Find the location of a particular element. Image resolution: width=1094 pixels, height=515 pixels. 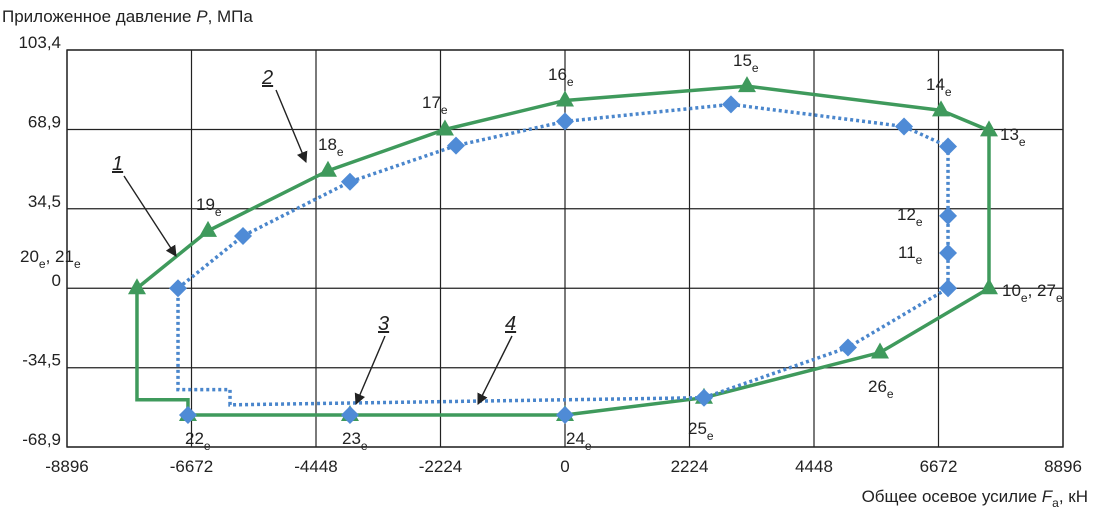

point-label: 10e, 27e is located at coordinates (1032, 293).